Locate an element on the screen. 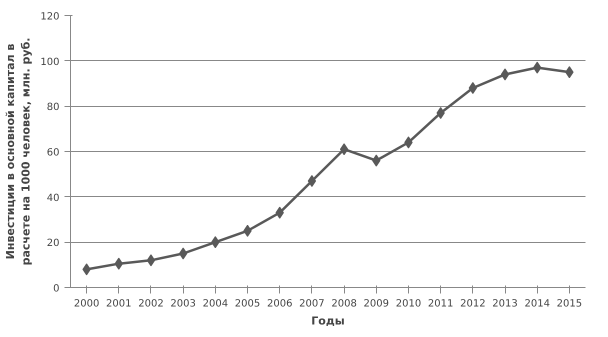 This screenshot has height=337, width=608. y-tick-label: 20 is located at coordinates (53, 244).